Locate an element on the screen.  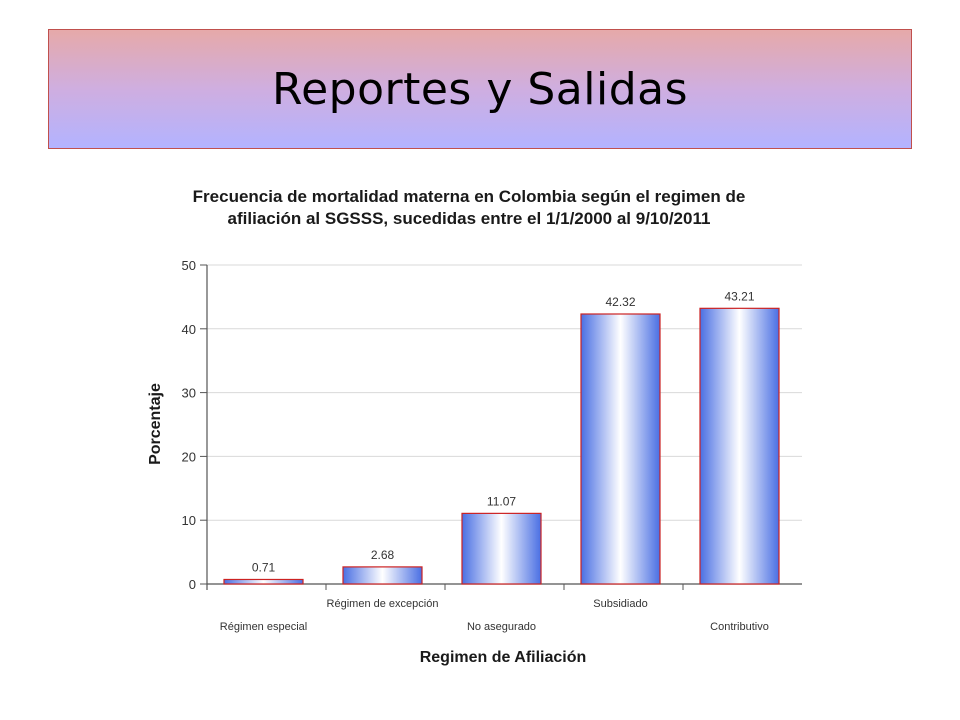
x-category-label: Contributivo is located at coordinates (739, 627).